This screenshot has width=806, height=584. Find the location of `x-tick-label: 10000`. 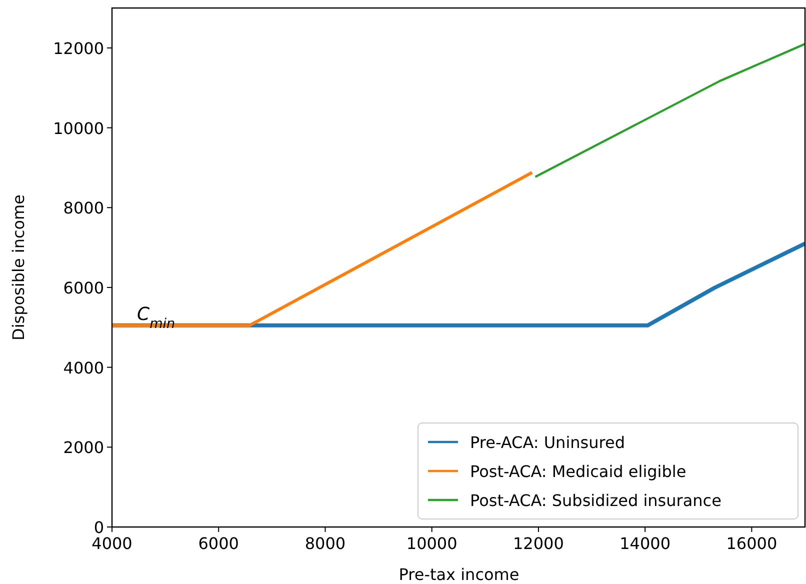

x-tick-label: 10000 is located at coordinates (432, 543).